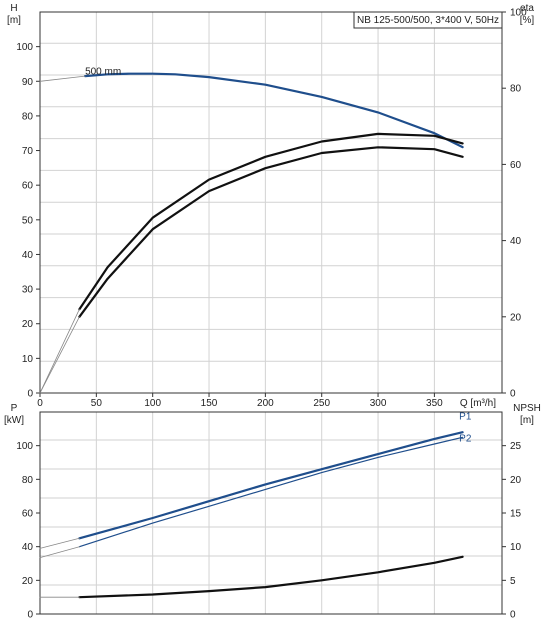 This screenshot has width=547, height=625. Describe the element at coordinates (14, 408) in the screenshot. I see `left-axis-label: P` at that location.